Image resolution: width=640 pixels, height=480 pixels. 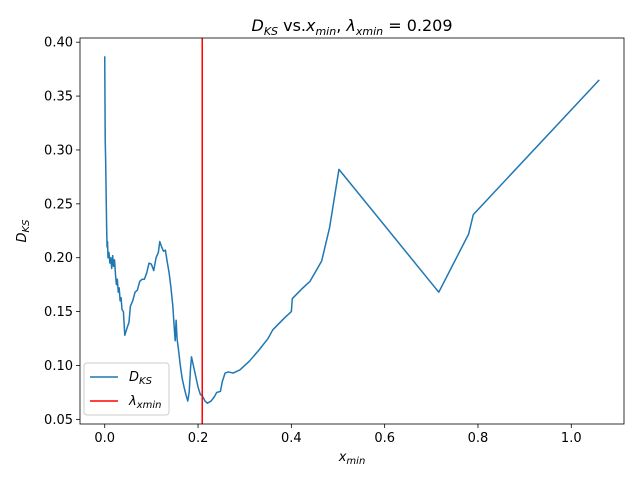 I want to click on legend-label-lambda: λxmin, so click(x=144, y=402).